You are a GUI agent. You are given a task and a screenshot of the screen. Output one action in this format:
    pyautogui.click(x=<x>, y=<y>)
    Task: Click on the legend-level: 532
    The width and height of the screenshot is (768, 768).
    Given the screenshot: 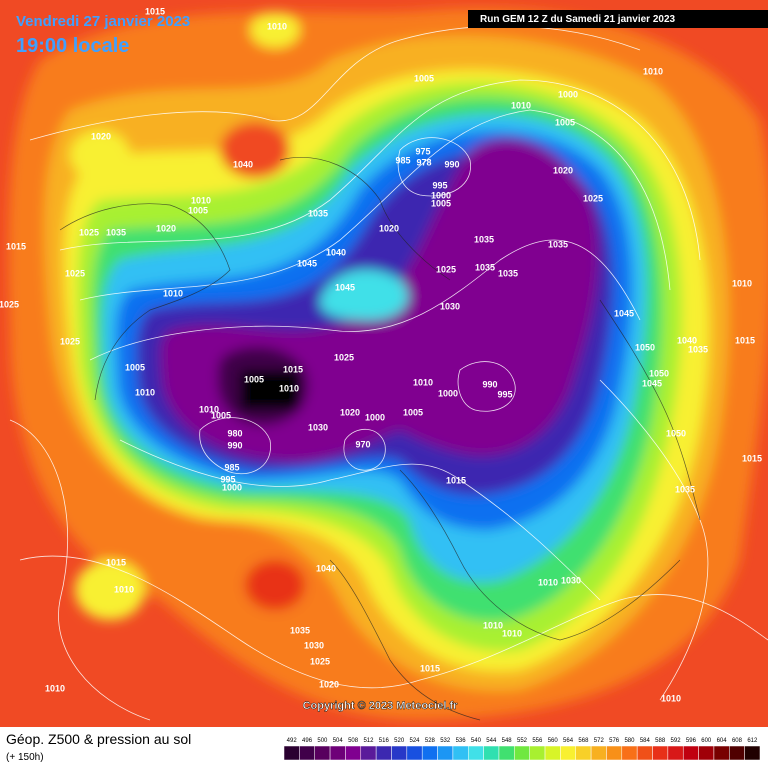 What is the action you would take?
    pyautogui.click(x=445, y=741)
    